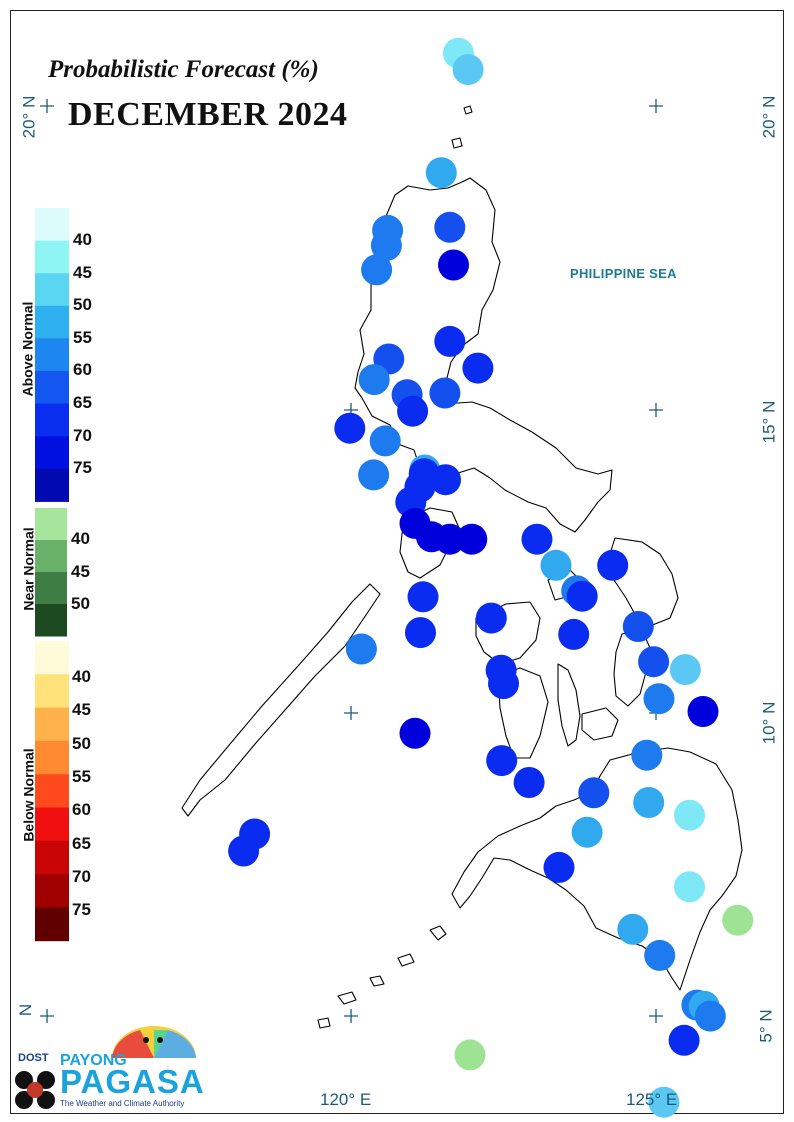 The width and height of the screenshot is (794, 1122). I want to click on legend-below-label: 60, so click(81, 810).